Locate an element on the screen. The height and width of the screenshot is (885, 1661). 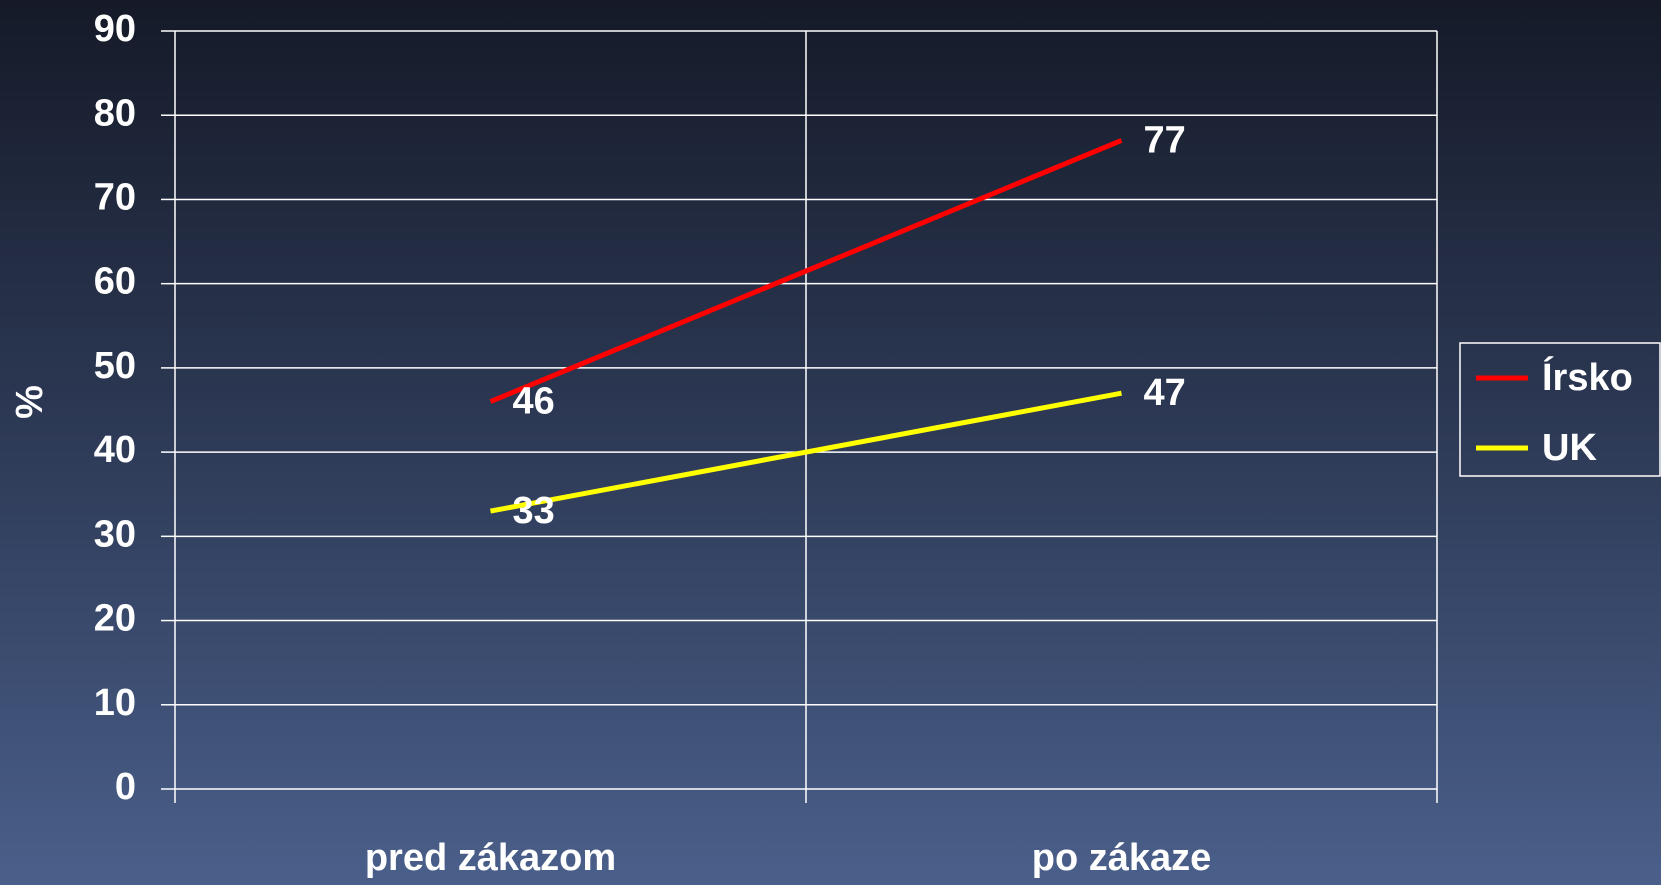
data-label: 33 is located at coordinates (534, 511).